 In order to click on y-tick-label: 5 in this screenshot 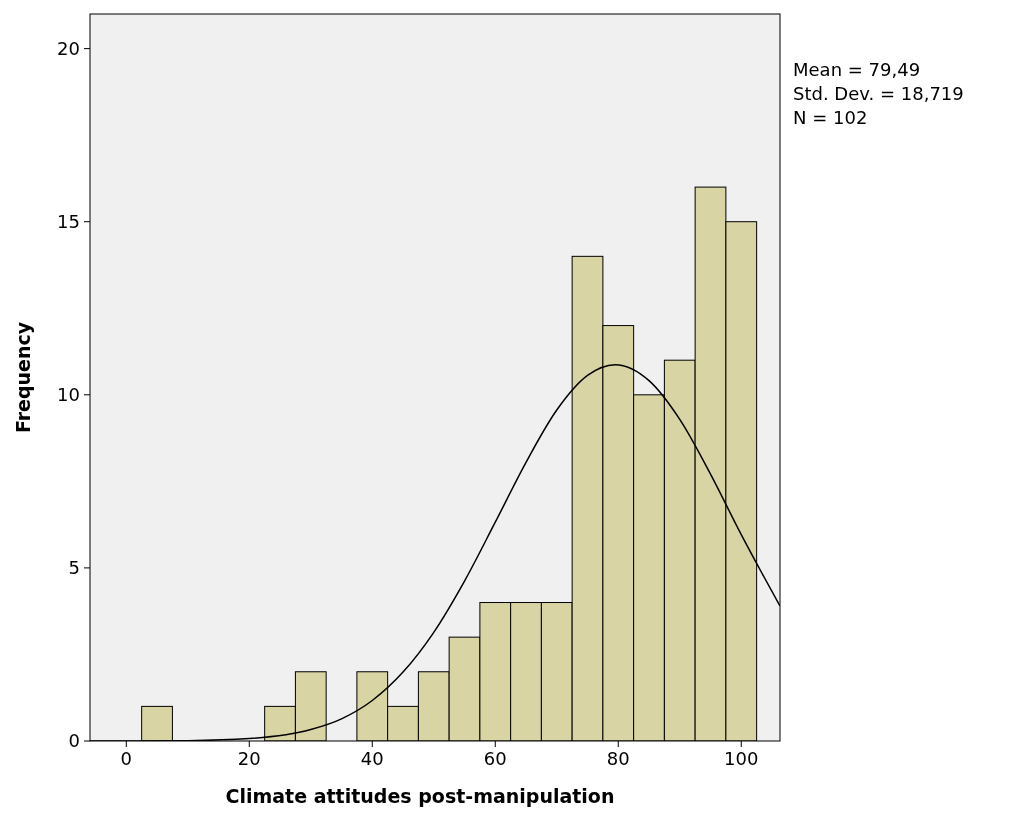, I will do `click(74, 567)`.